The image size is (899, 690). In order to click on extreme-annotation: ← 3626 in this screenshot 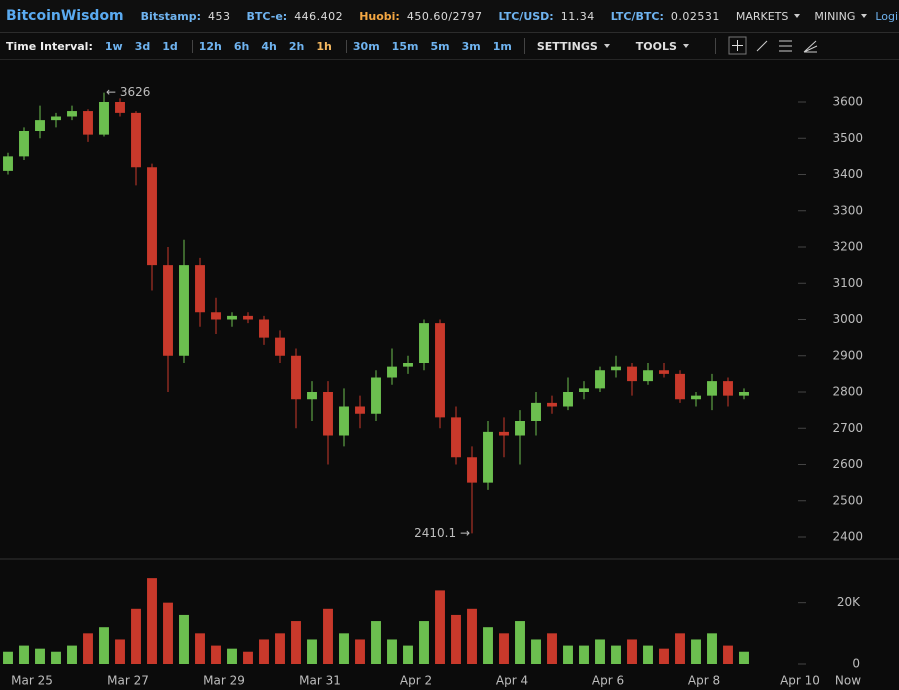, I will do `click(128, 92)`.